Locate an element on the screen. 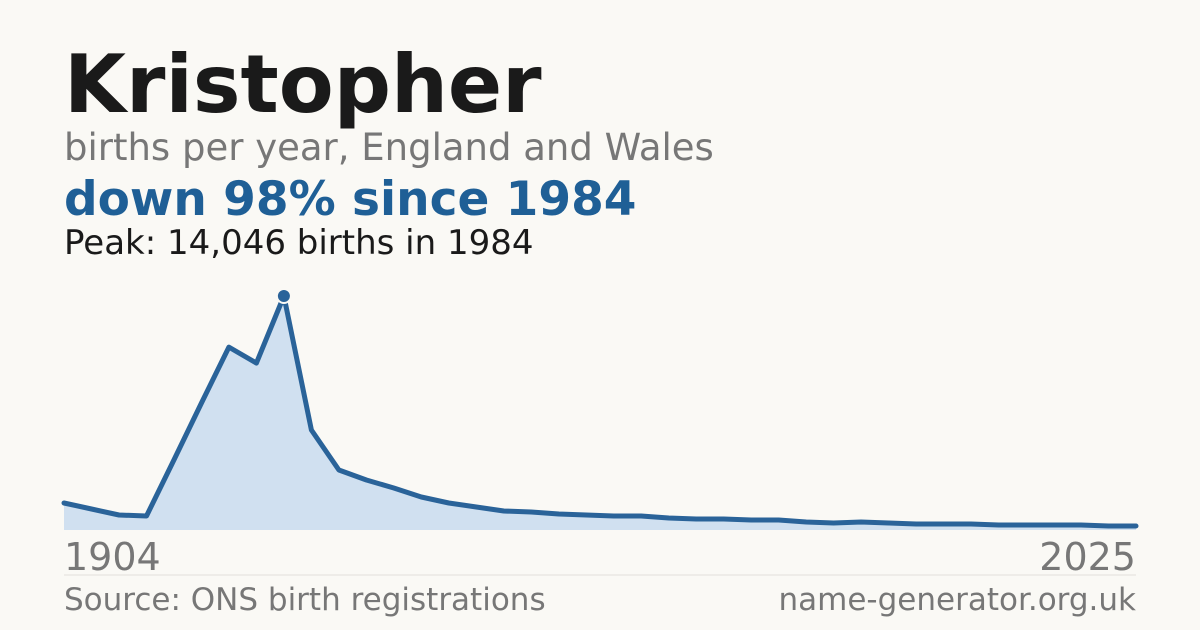 The image size is (1200, 630). subtitle: births per year, England and Wales is located at coordinates (389, 147).